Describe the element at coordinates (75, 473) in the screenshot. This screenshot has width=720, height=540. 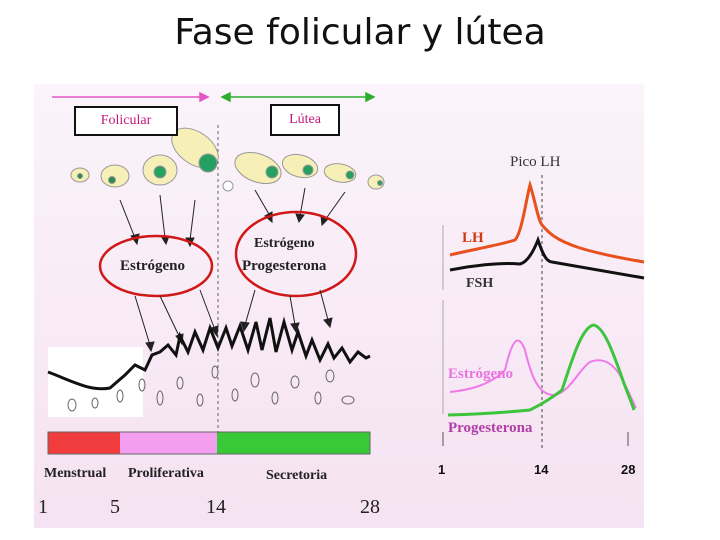
I see `menstrual-label: Menstrual` at that location.